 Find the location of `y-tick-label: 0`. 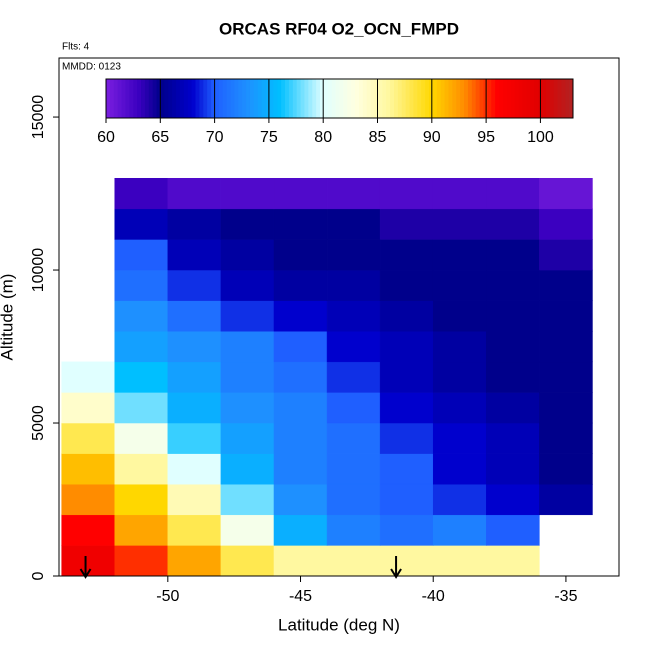

y-tick-label: 0 is located at coordinates (38, 575).